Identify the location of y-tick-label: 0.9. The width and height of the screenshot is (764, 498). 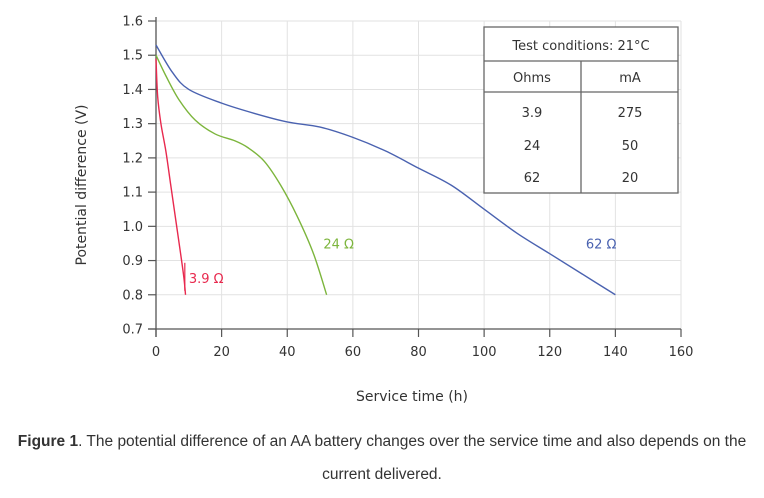
(132, 261).